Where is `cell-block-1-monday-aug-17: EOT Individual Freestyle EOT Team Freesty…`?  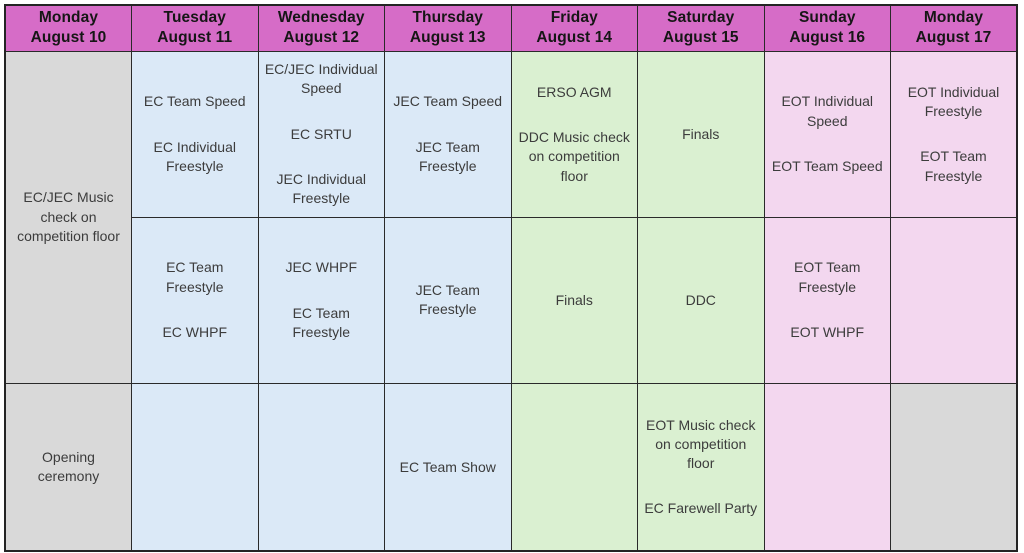
cell-block-1-monday-aug-17: EOT Individual Freestyle EOT Team Freesty… is located at coordinates (954, 134).